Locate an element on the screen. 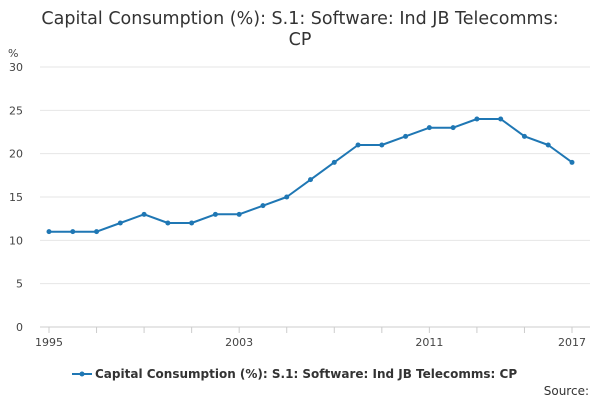 The width and height of the screenshot is (600, 400). x-tick-label: 2017 is located at coordinates (572, 342).